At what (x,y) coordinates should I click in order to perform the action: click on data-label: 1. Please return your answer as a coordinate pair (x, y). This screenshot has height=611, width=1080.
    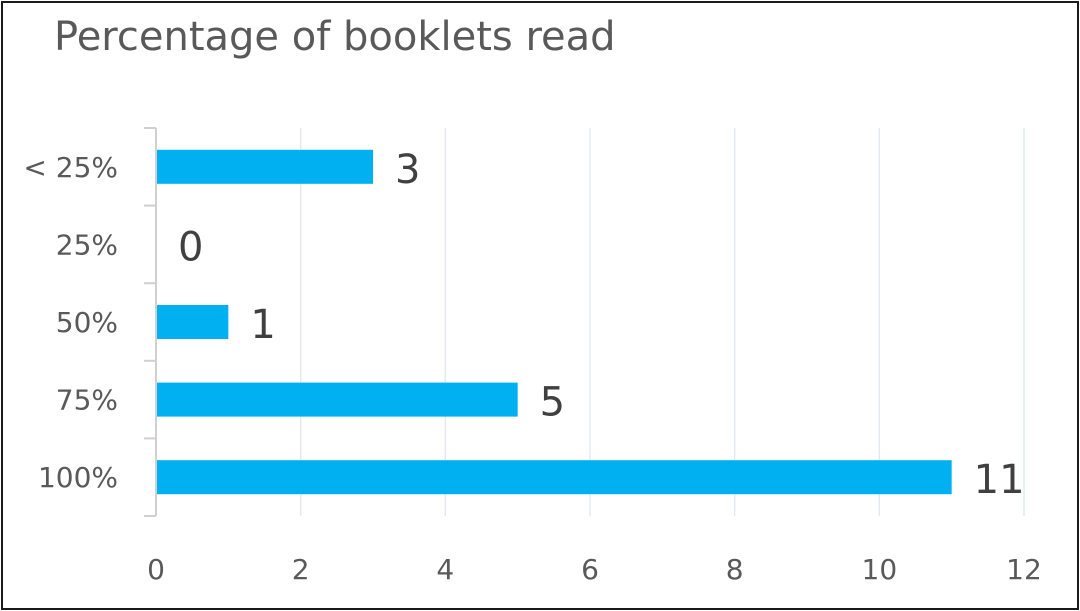
    Looking at the image, I should click on (262, 325).